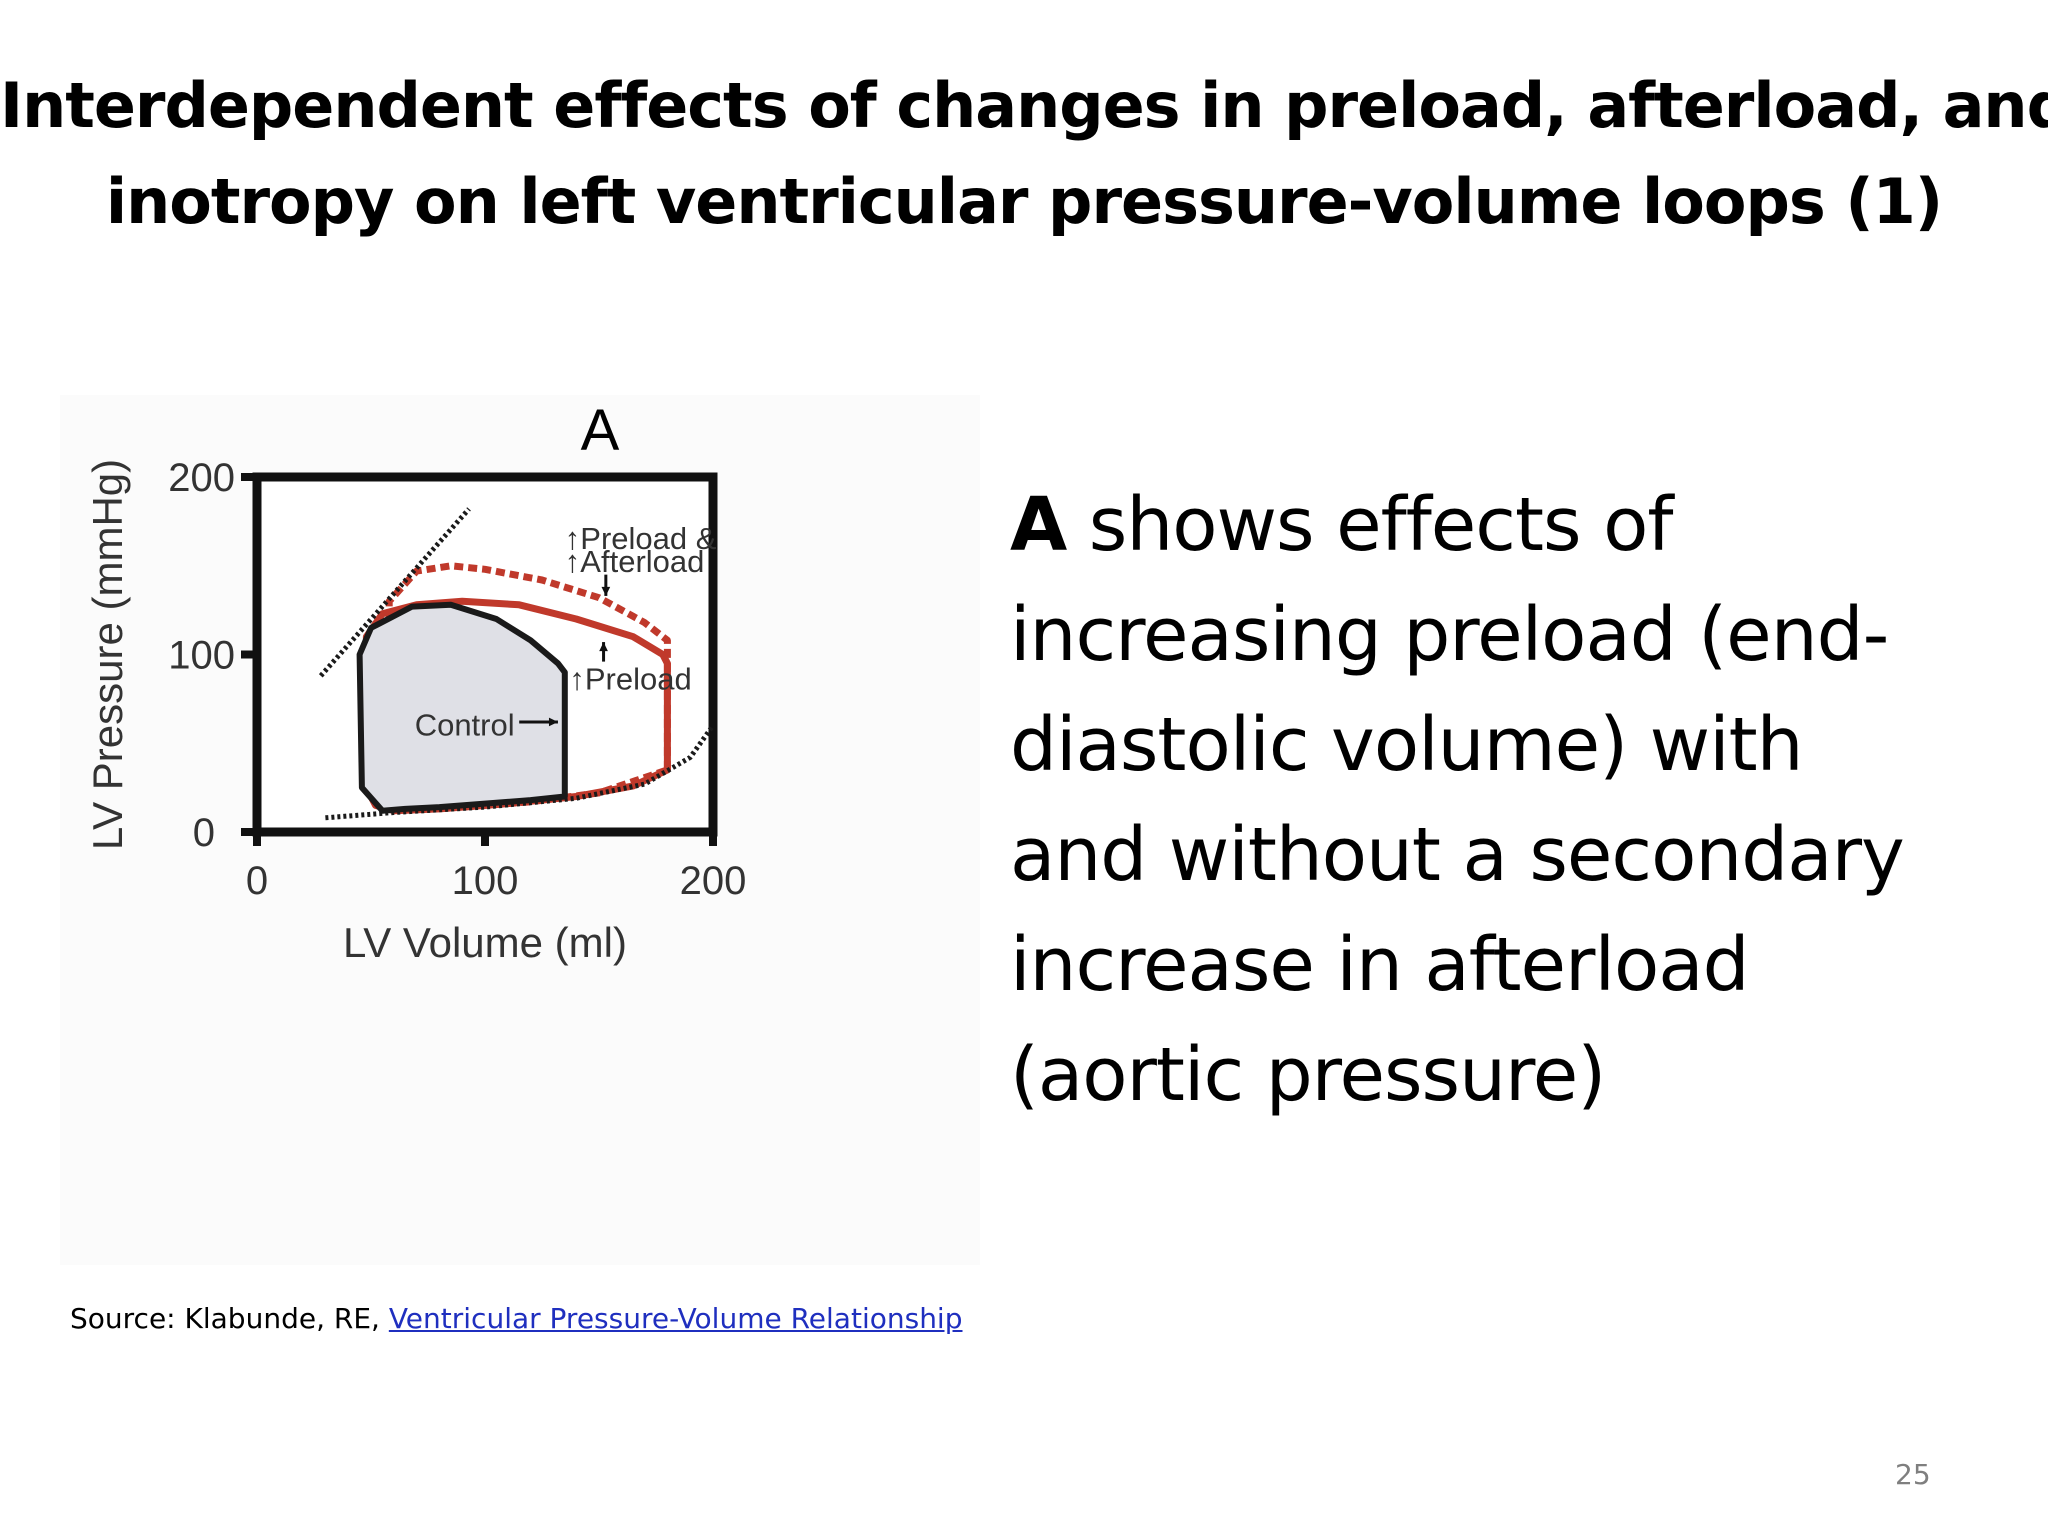 This screenshot has height=1536, width=2048. I want to click on annotation-control: Control, so click(465, 725).